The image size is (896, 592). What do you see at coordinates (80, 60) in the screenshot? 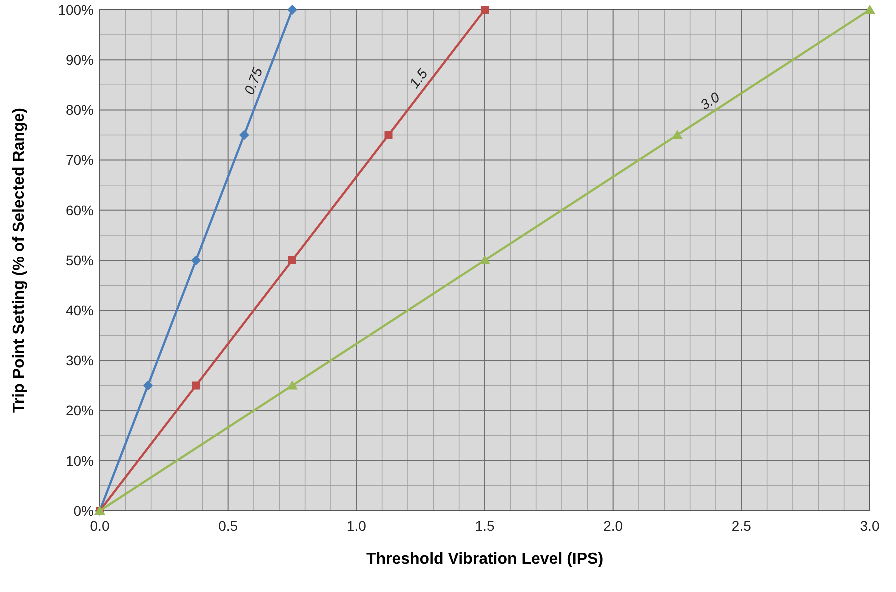
I see `y-tick-label: 90%` at bounding box center [80, 60].